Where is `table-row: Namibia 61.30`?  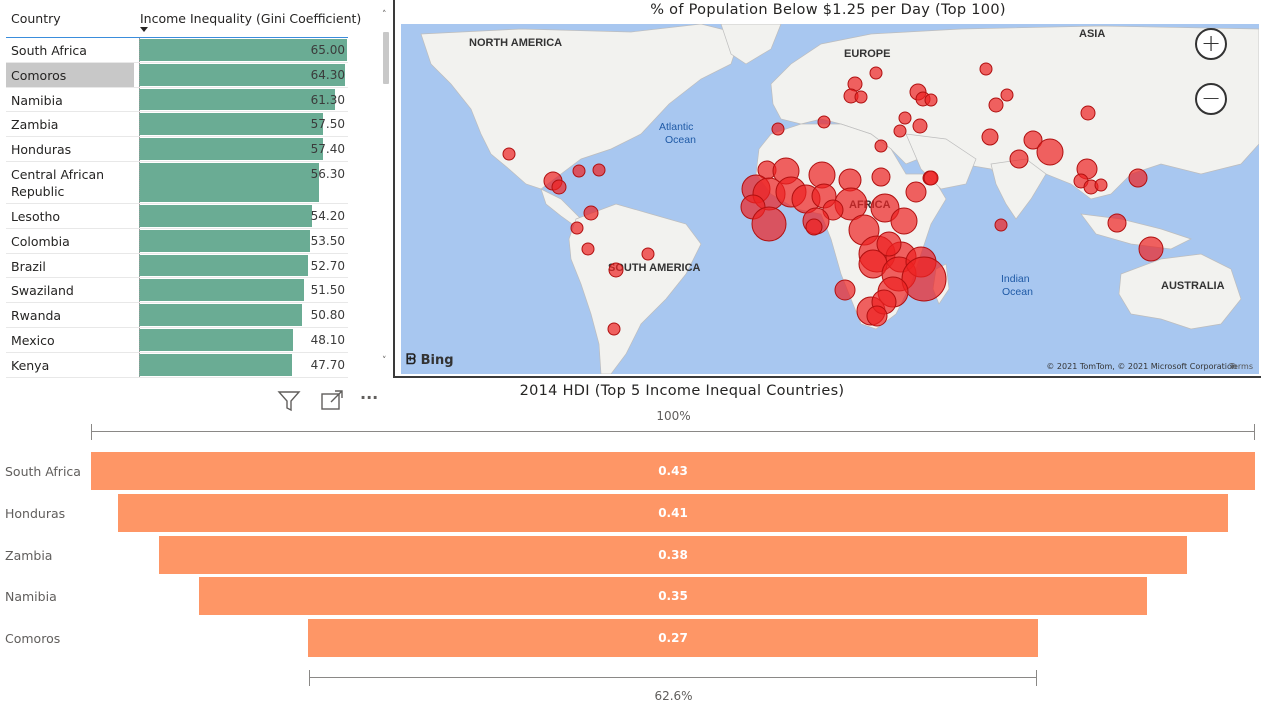
table-row: Namibia 61.30 is located at coordinates (177, 100).